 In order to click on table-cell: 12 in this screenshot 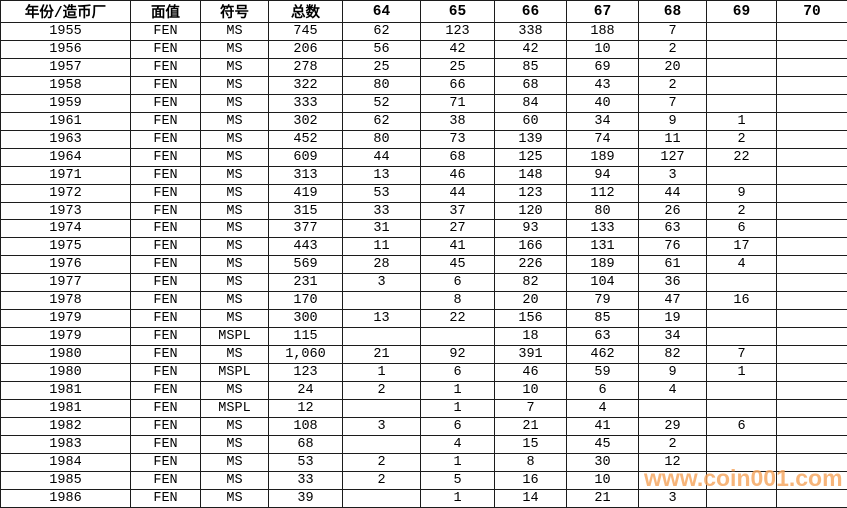, I will do `click(305, 408)`.